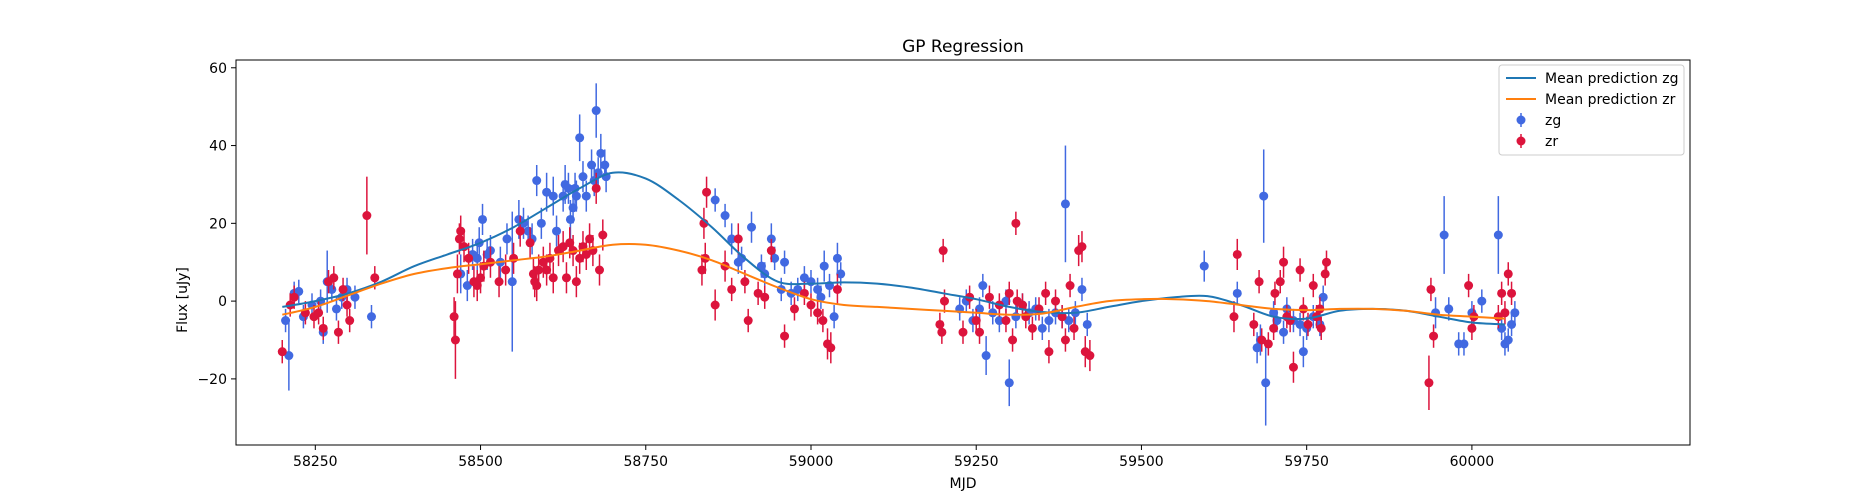 The height and width of the screenshot is (500, 1875). Describe the element at coordinates (218, 224) in the screenshot. I see `y-tick-label: 20` at that location.